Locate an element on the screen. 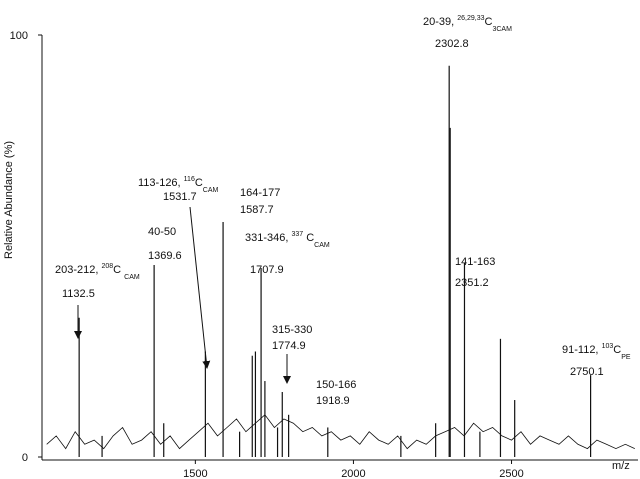  peak-annotation: 141-163 is located at coordinates (475, 262).